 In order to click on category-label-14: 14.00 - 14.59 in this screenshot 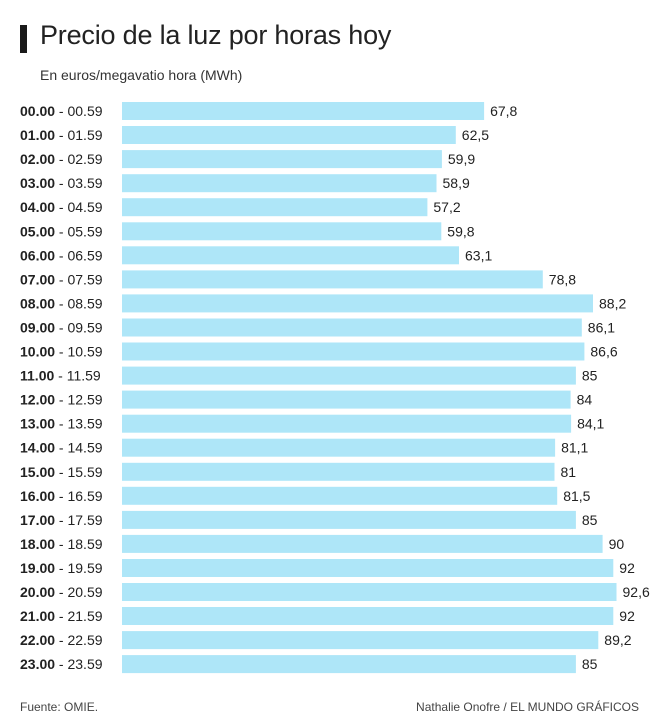, I will do `click(61, 448)`.